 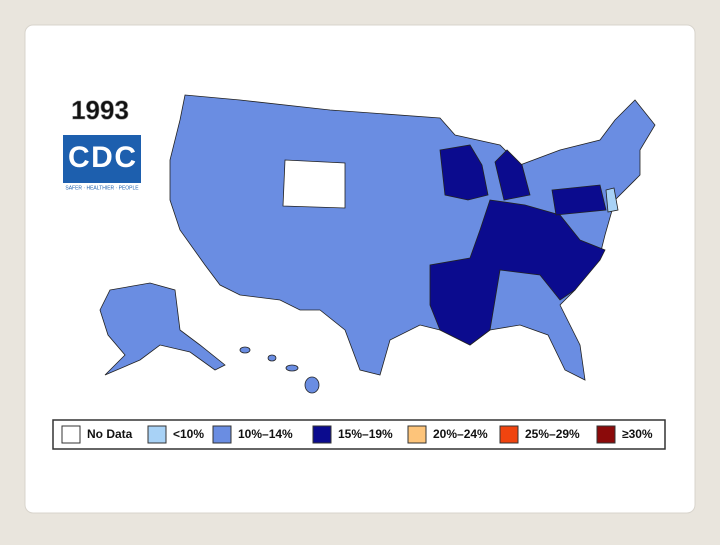 I want to click on alaska, so click(x=162, y=329).